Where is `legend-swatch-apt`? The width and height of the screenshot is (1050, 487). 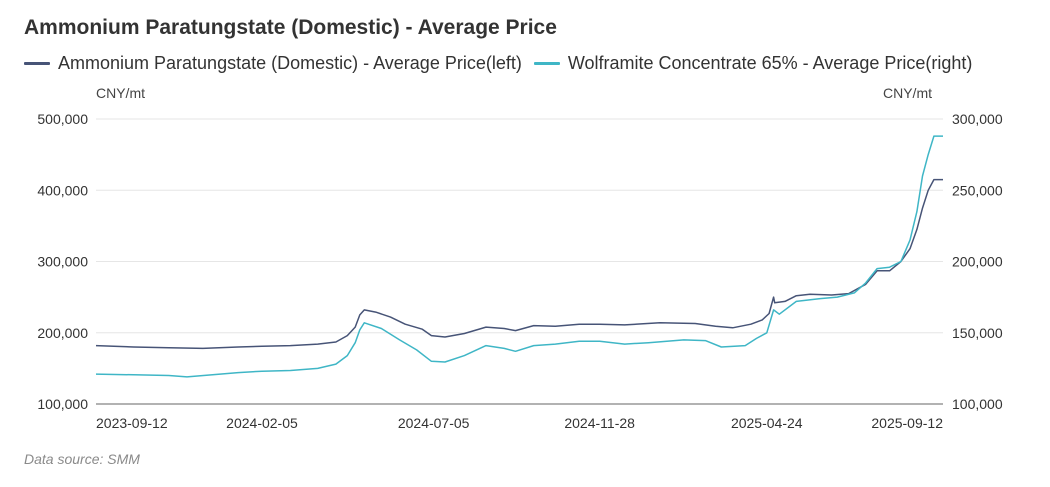
legend-swatch-apt is located at coordinates (37, 63).